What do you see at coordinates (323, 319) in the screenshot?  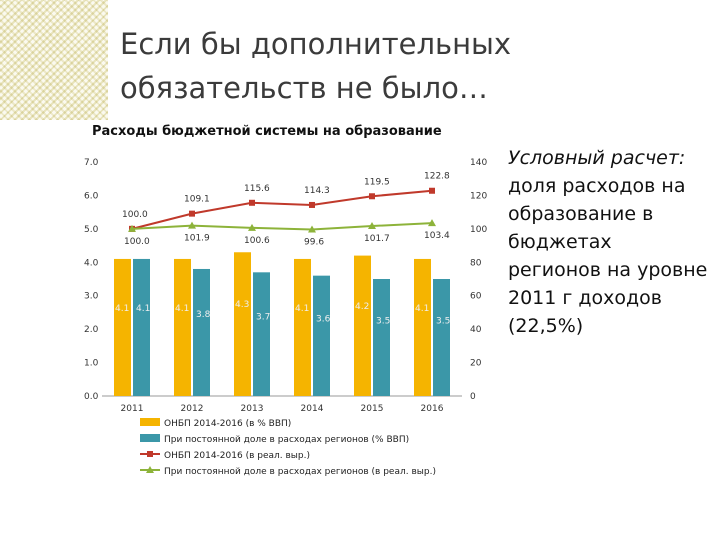 I see `bar-data-label: 3.6` at bounding box center [323, 319].